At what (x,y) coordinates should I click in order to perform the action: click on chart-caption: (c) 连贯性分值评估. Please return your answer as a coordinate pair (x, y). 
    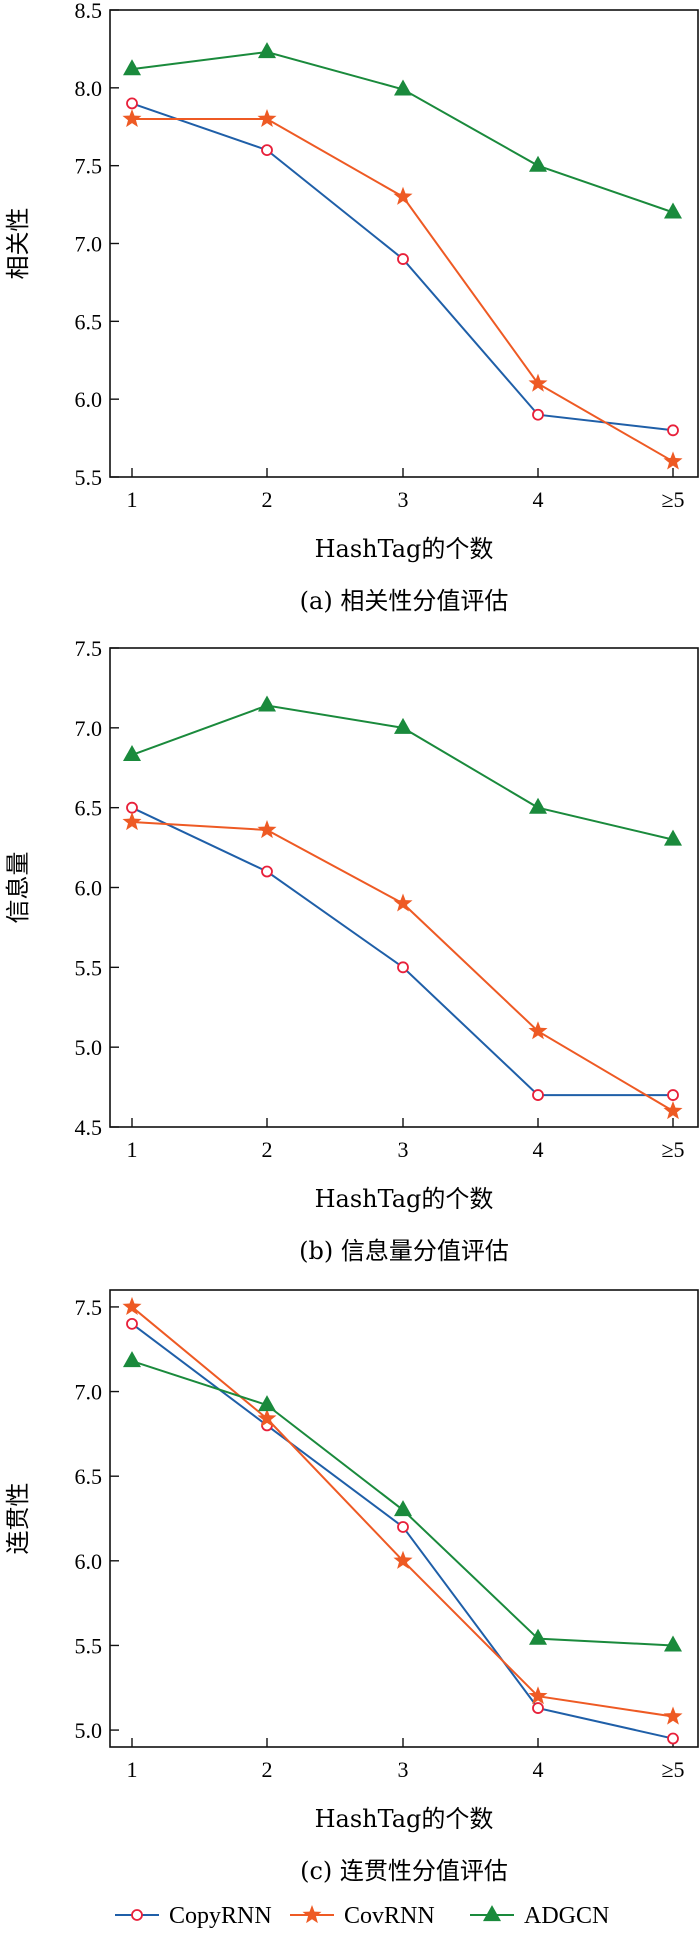
    Looking at the image, I should click on (404, 1871).